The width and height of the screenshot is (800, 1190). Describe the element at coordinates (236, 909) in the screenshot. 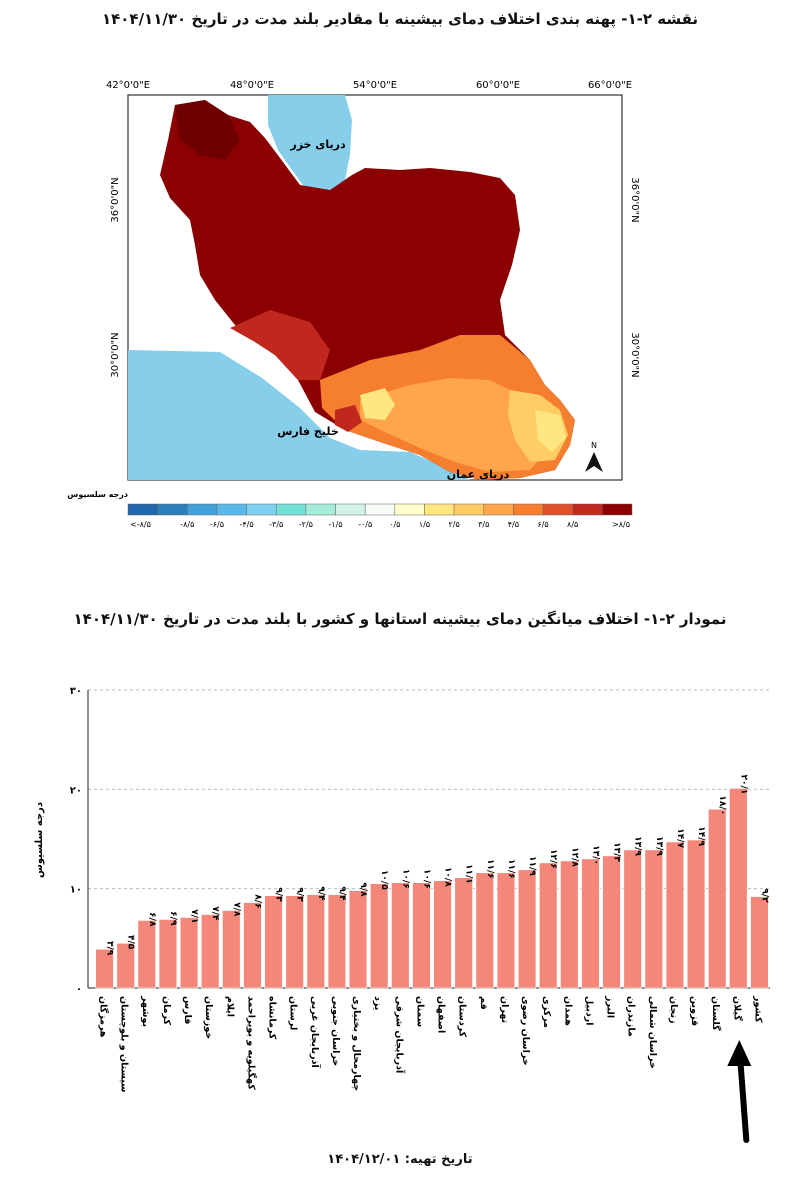

I see `bar-value-label: ۷/۸` at that location.